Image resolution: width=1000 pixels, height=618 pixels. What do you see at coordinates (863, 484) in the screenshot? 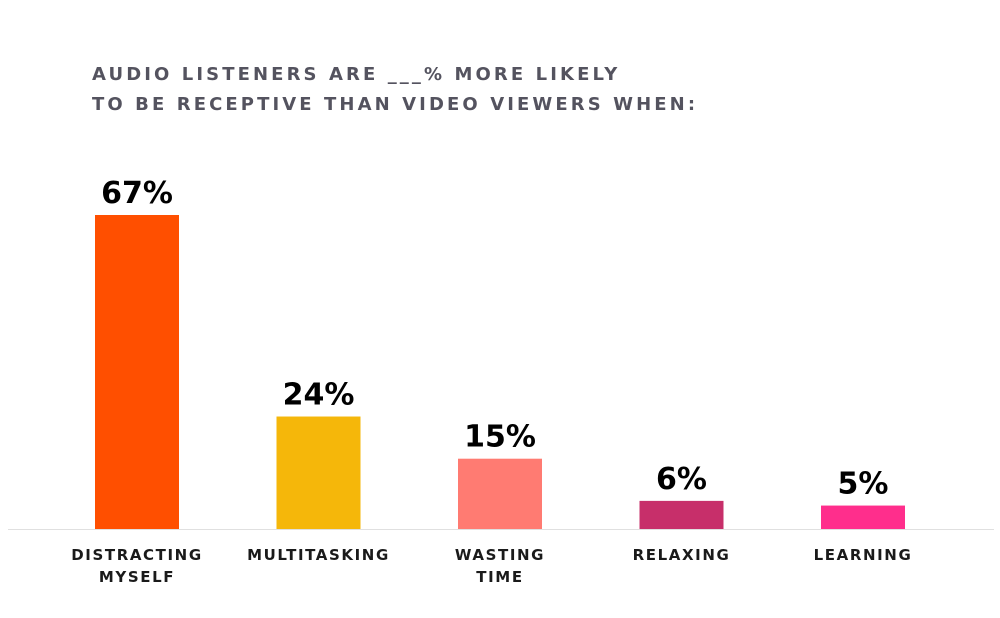
I see `value-label-4: 5%` at bounding box center [863, 484].